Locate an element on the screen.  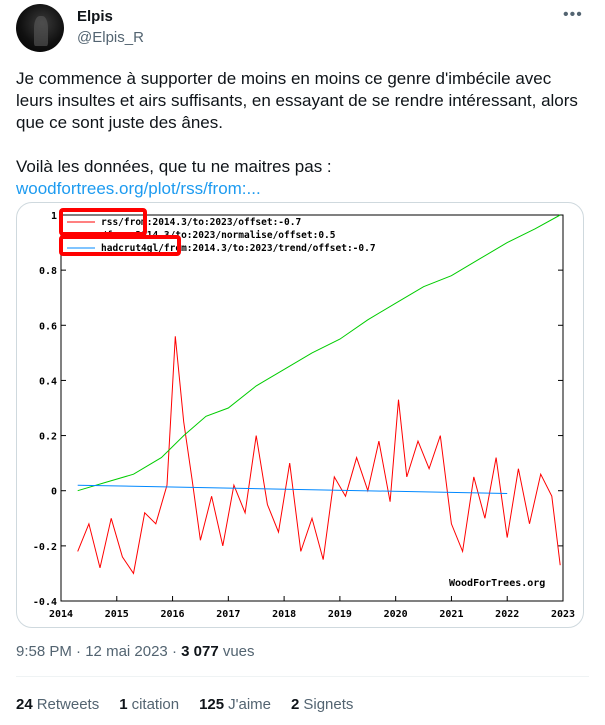
more-horizontal-icon: ••• is located at coordinates (573, 14).